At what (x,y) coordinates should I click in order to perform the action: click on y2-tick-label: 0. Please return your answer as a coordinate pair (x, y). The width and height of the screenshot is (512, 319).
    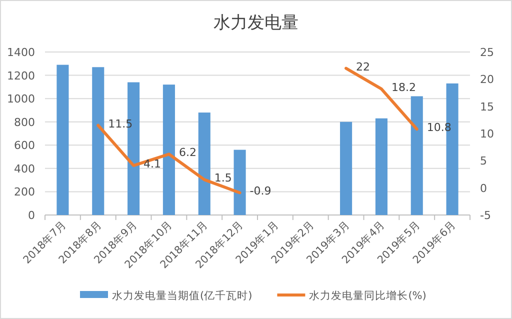
    Looking at the image, I should click on (483, 188).